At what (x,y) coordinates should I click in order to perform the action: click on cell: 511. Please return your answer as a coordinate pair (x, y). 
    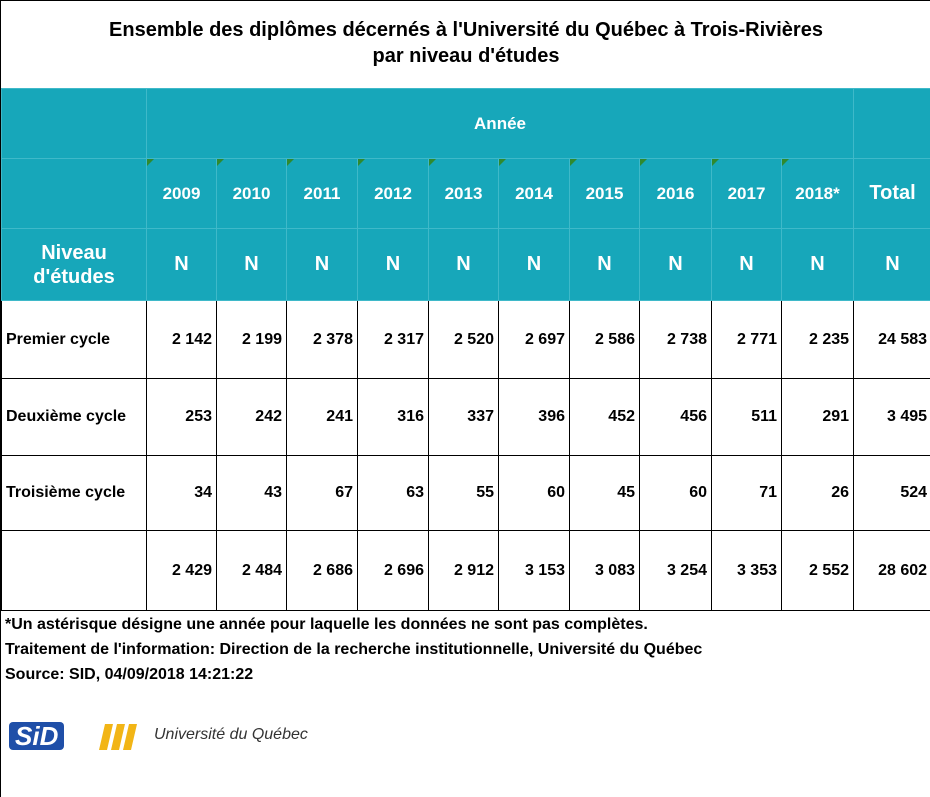
    Looking at the image, I should click on (746, 417).